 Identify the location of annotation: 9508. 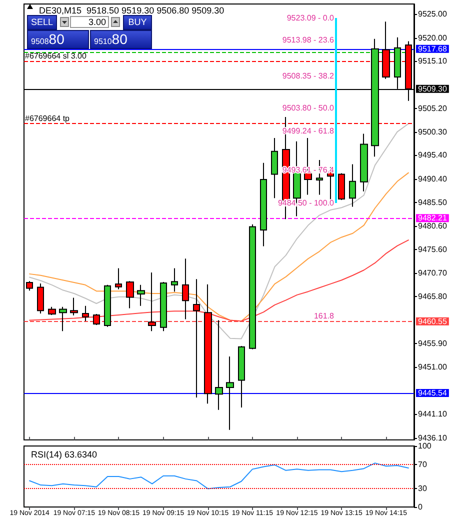
(40, 41).